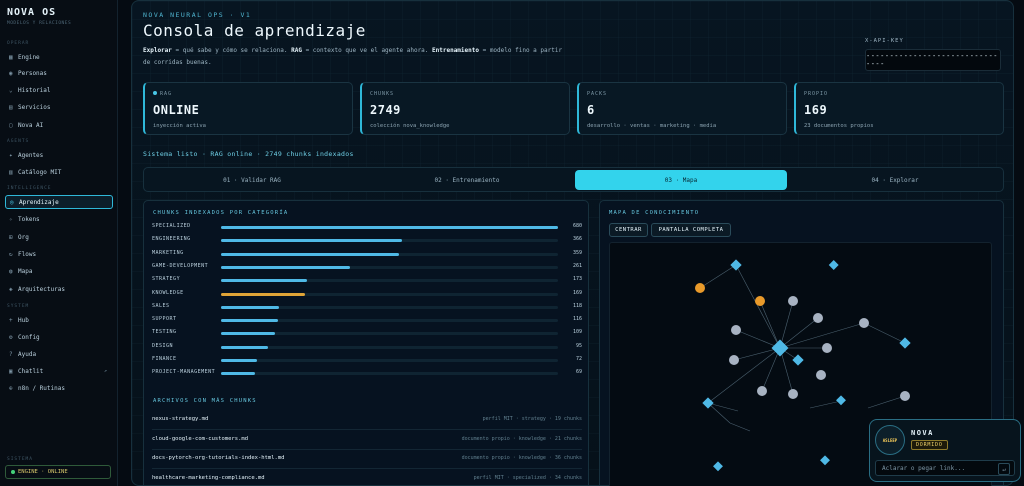 This screenshot has width=1024, height=486. Describe the element at coordinates (218, 458) in the screenshot. I see `file-name: docs-pytorch-org-tutorials-index-html.md` at that location.